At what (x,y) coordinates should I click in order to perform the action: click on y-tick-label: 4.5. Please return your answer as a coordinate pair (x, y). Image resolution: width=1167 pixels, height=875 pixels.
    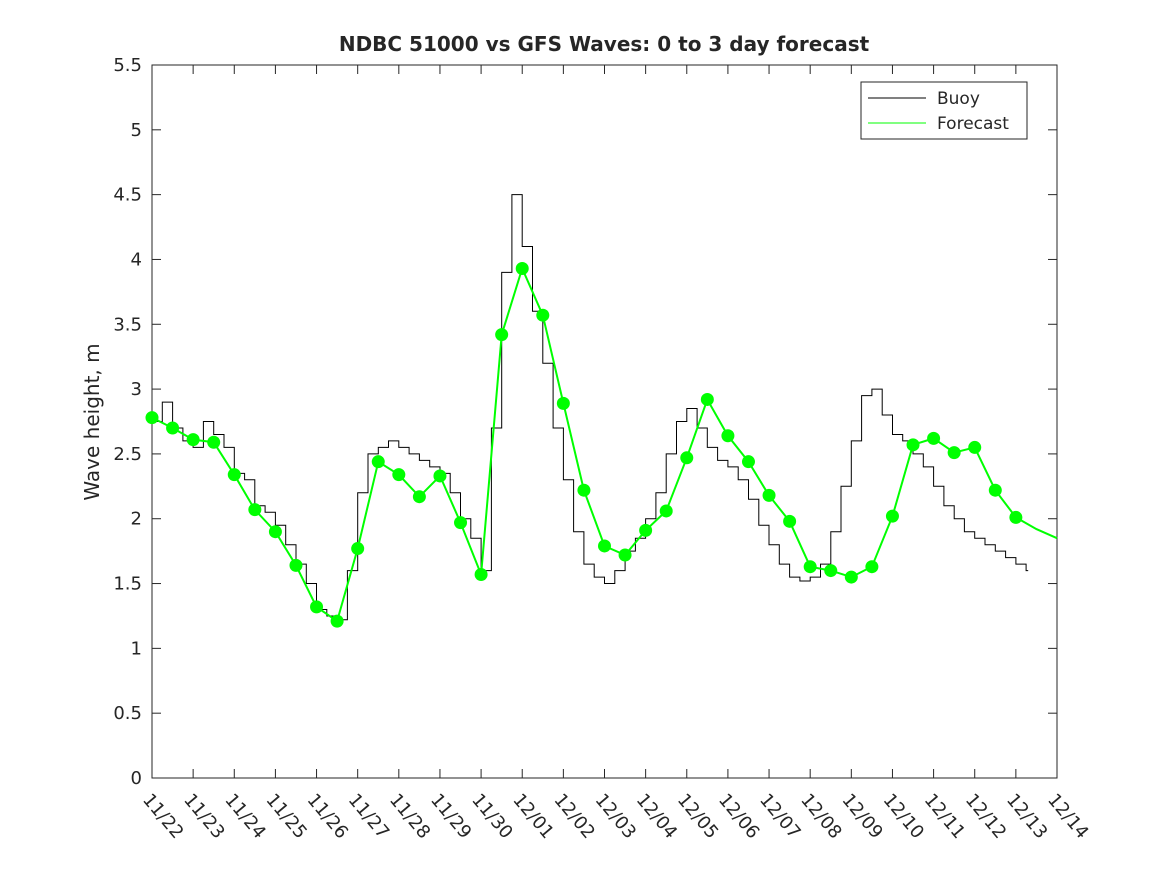
    Looking at the image, I should click on (127, 195).